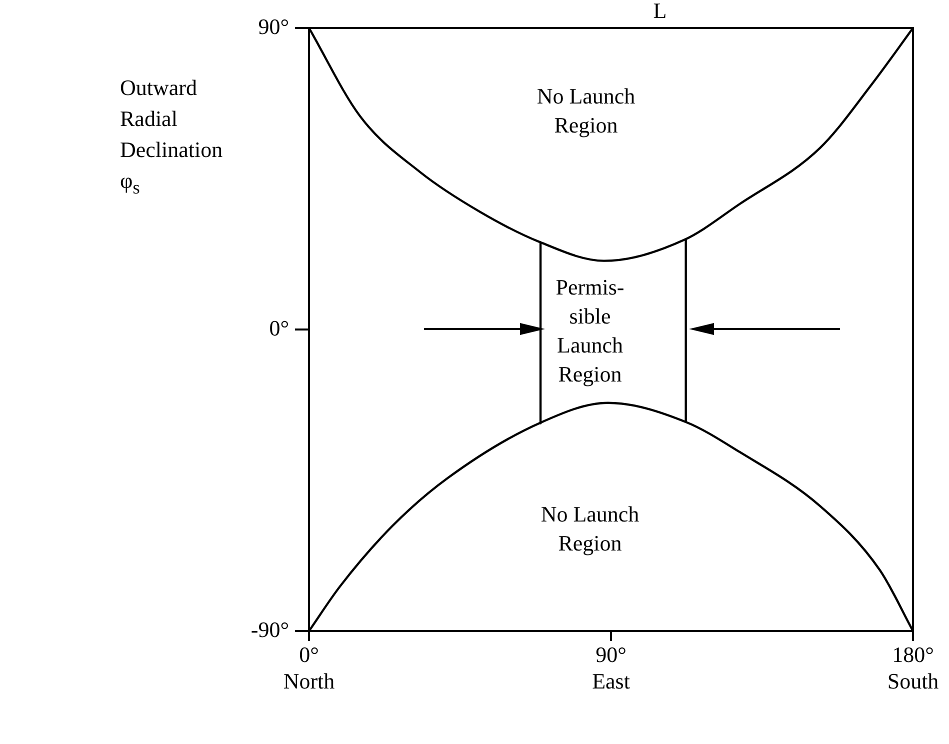 This screenshot has height=744, width=949. I want to click on y-tick-label: -90°, so click(269, 629).